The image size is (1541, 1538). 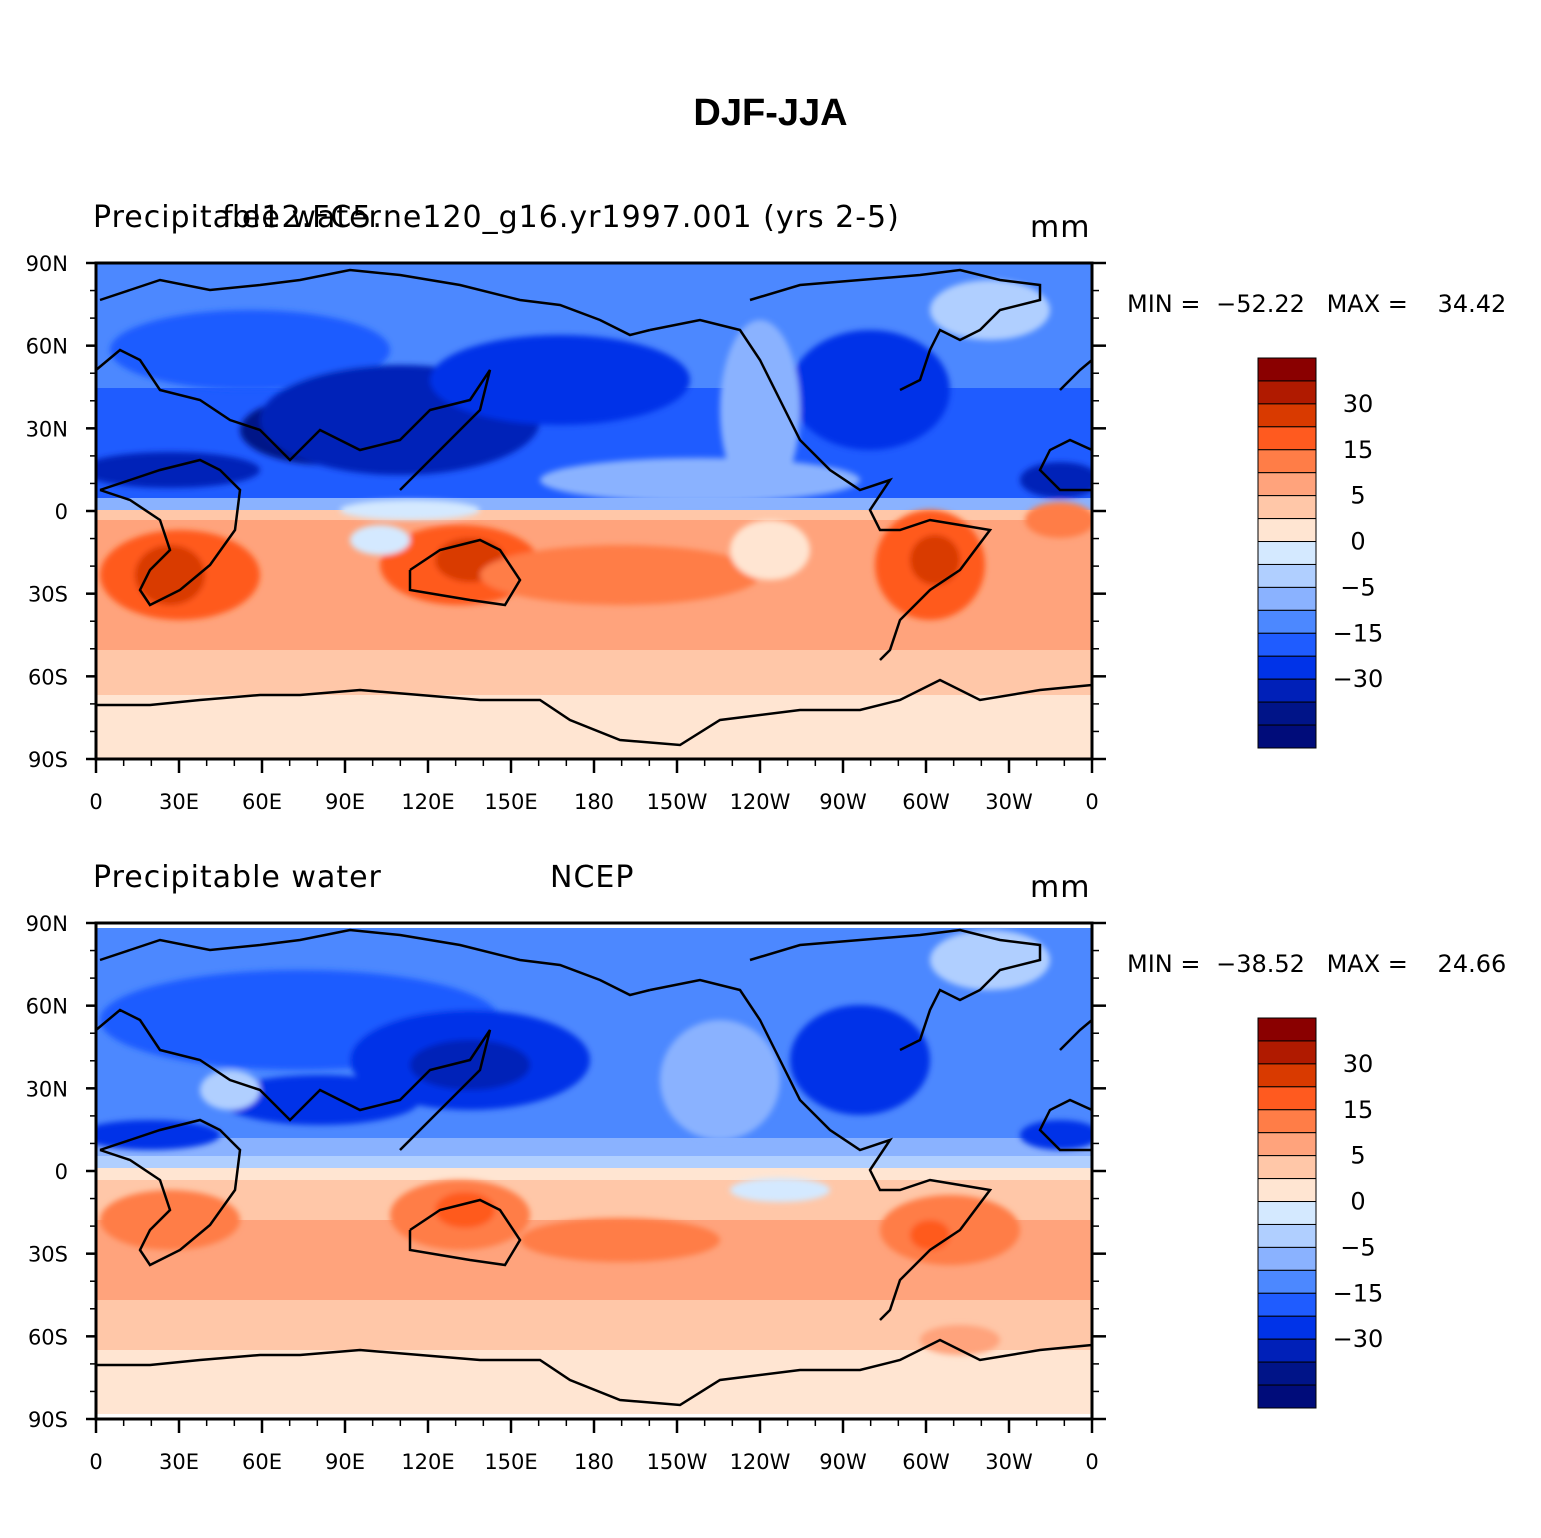 What do you see at coordinates (1260, 964) in the screenshot?
I see `min-value: −38.52` at bounding box center [1260, 964].